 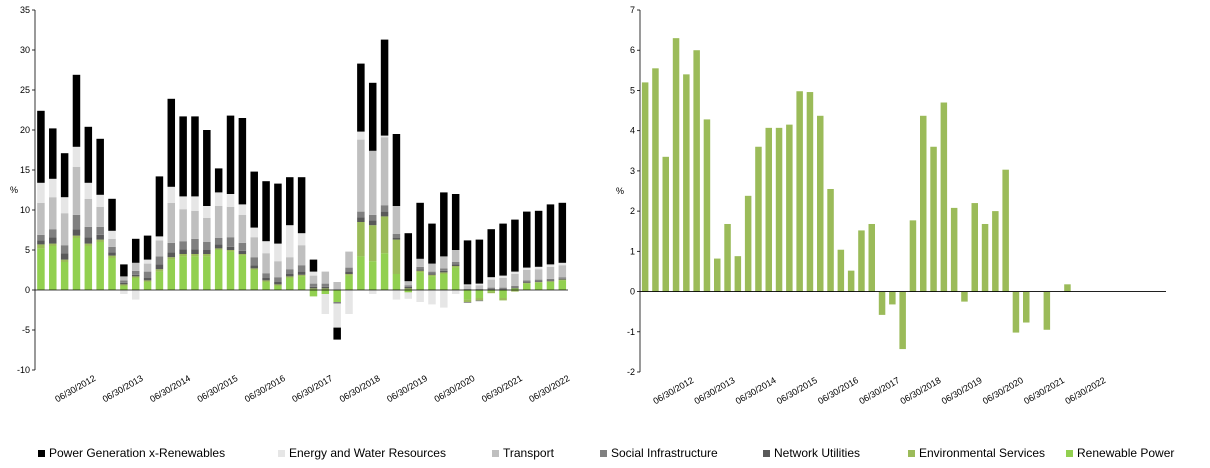 I want to click on legend-label: Power Generation x-Renewables, so click(x=137, y=453).